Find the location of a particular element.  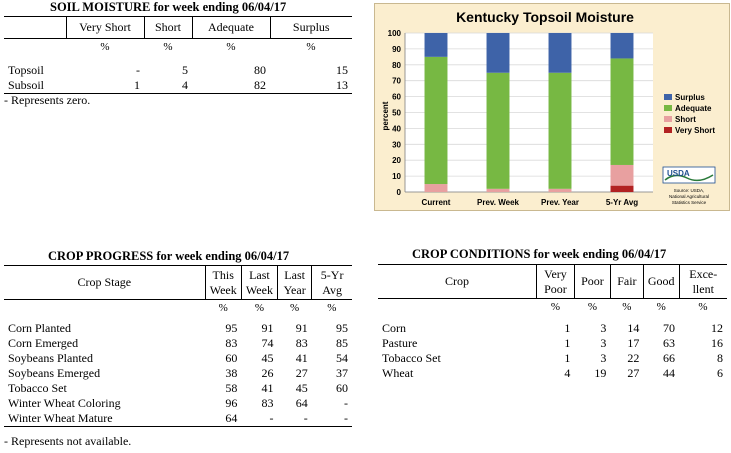

x-tick-label: 5-Yr Avg is located at coordinates (622, 202).